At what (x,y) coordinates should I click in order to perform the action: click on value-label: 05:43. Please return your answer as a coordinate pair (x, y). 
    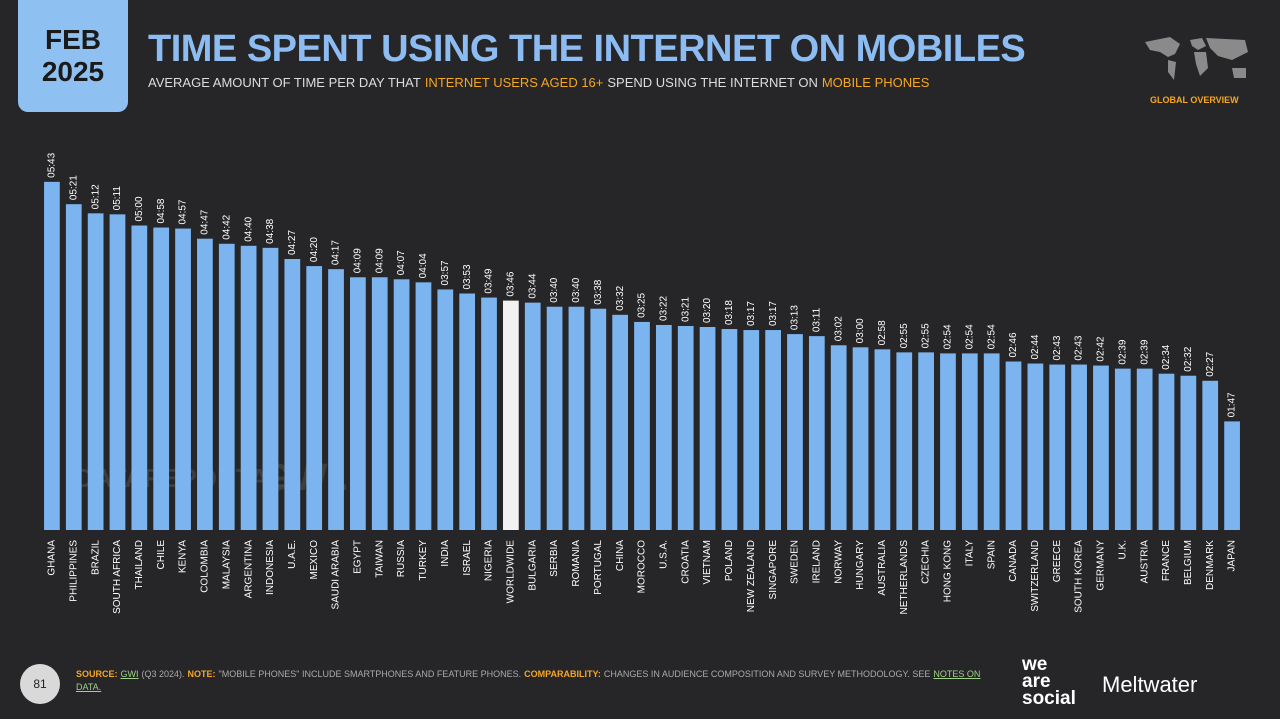
    Looking at the image, I should click on (52, 164).